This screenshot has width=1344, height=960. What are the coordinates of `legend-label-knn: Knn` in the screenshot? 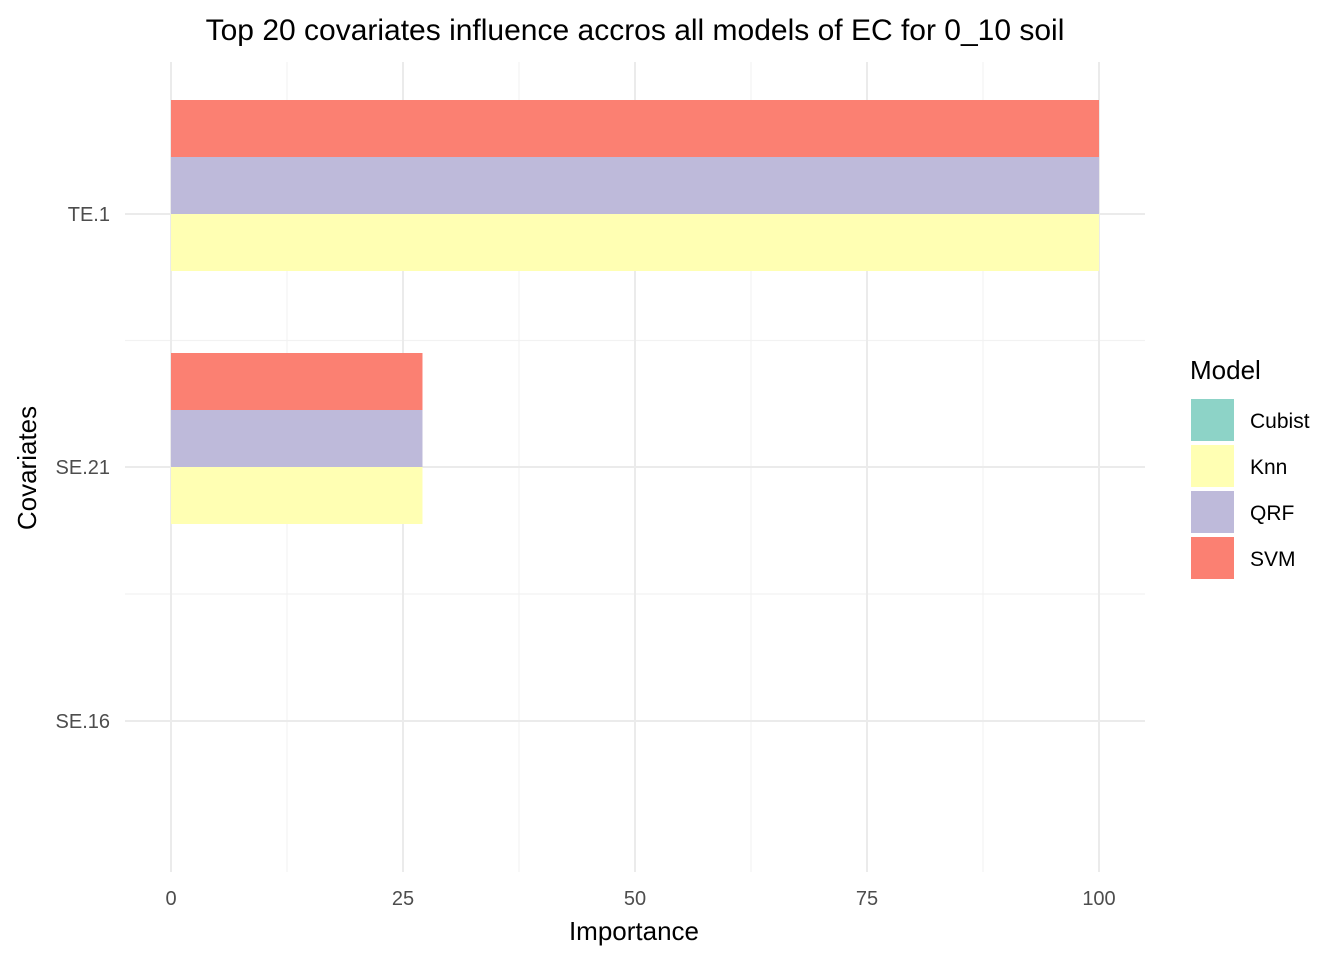 It's located at (1268, 467).